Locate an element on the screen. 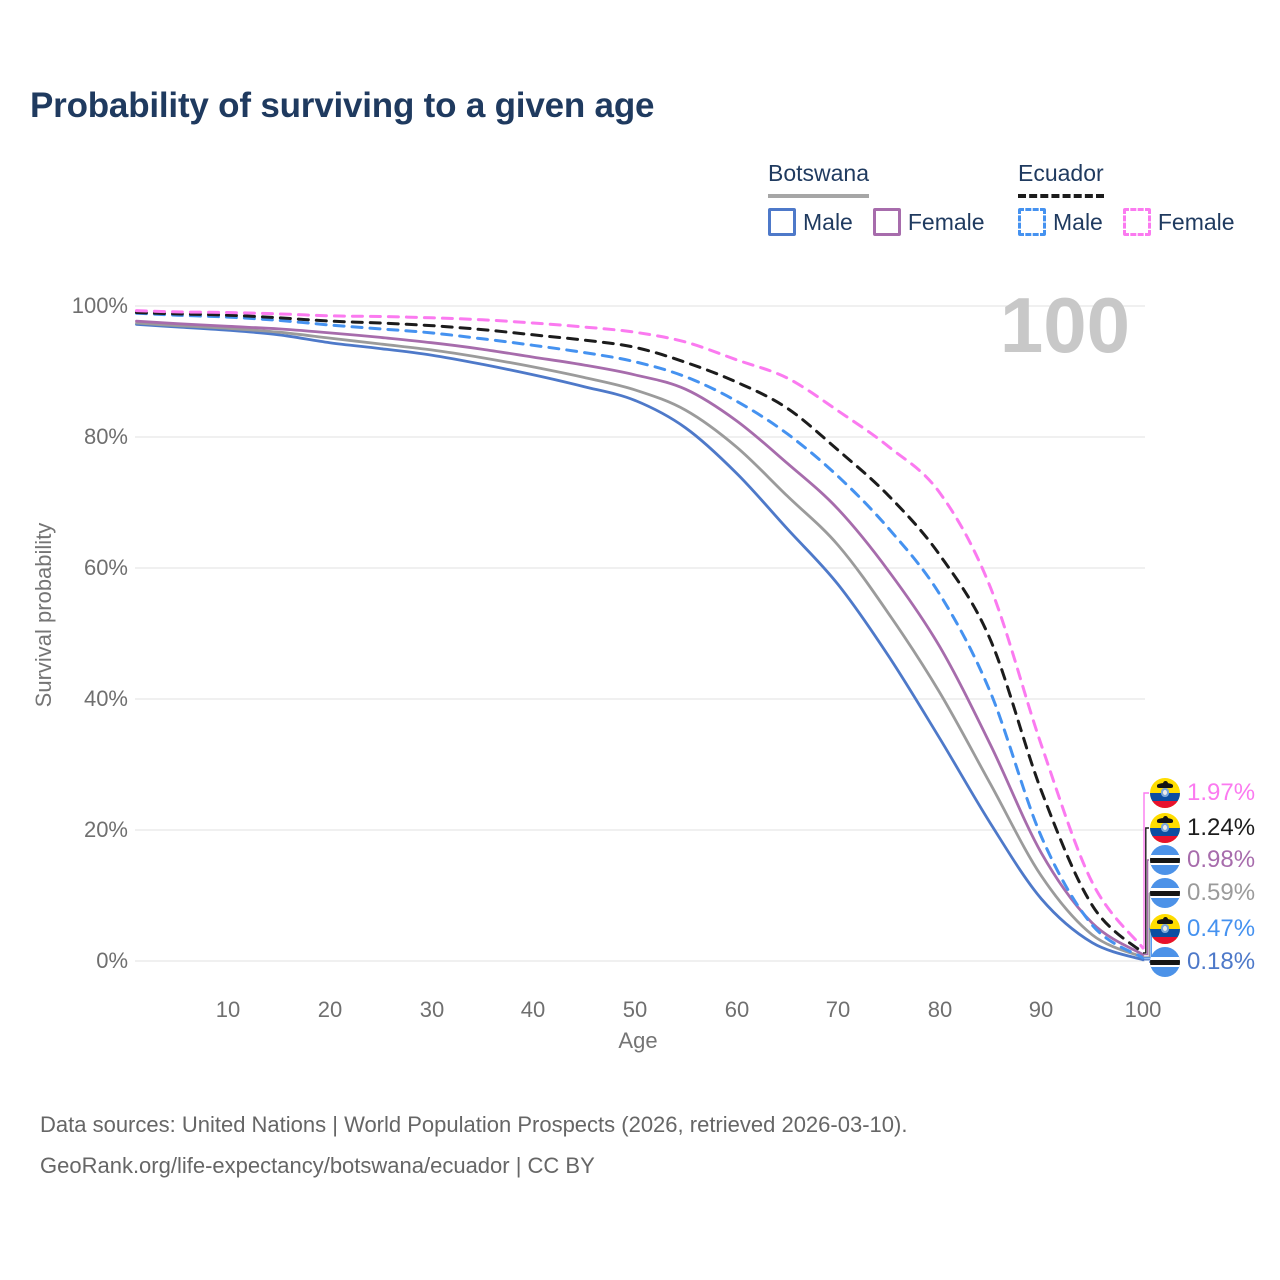 This screenshot has width=1280, height=1280. end-label-botswana-male: 0.18% is located at coordinates (1202, 962).